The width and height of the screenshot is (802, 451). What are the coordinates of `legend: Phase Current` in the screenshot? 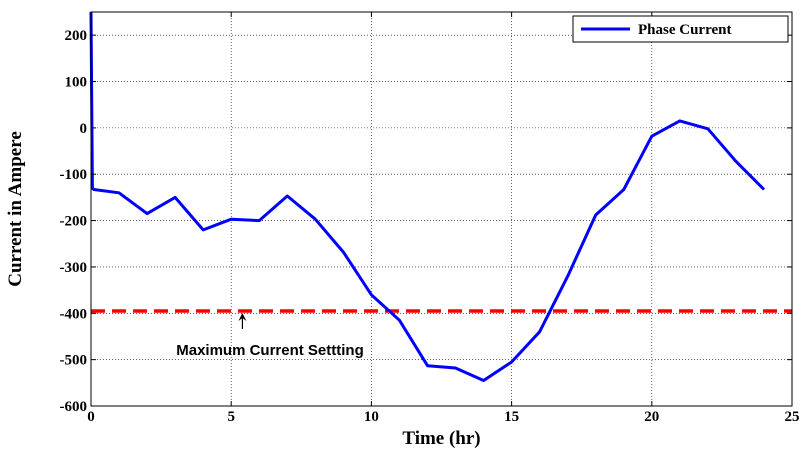 It's located at (680, 29).